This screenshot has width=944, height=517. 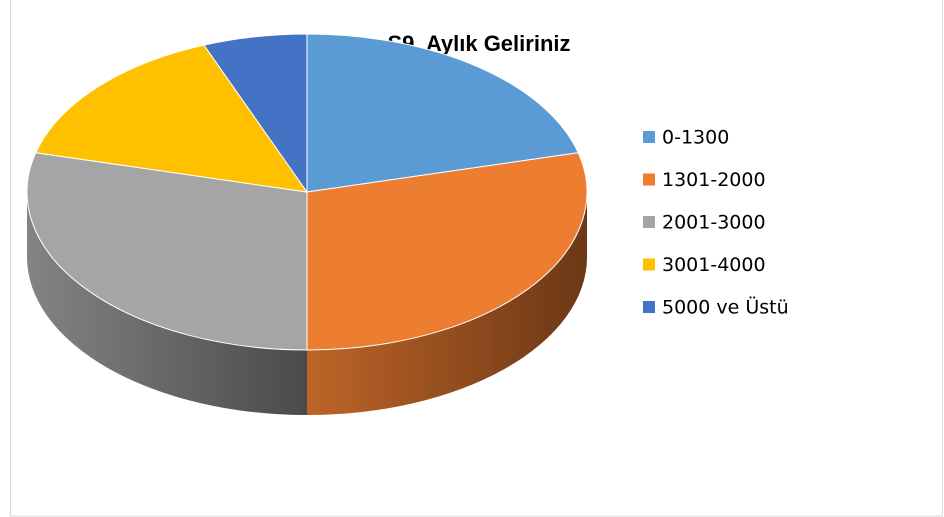 What do you see at coordinates (695, 138) in the screenshot?
I see `legend-label: 0-1300` at bounding box center [695, 138].